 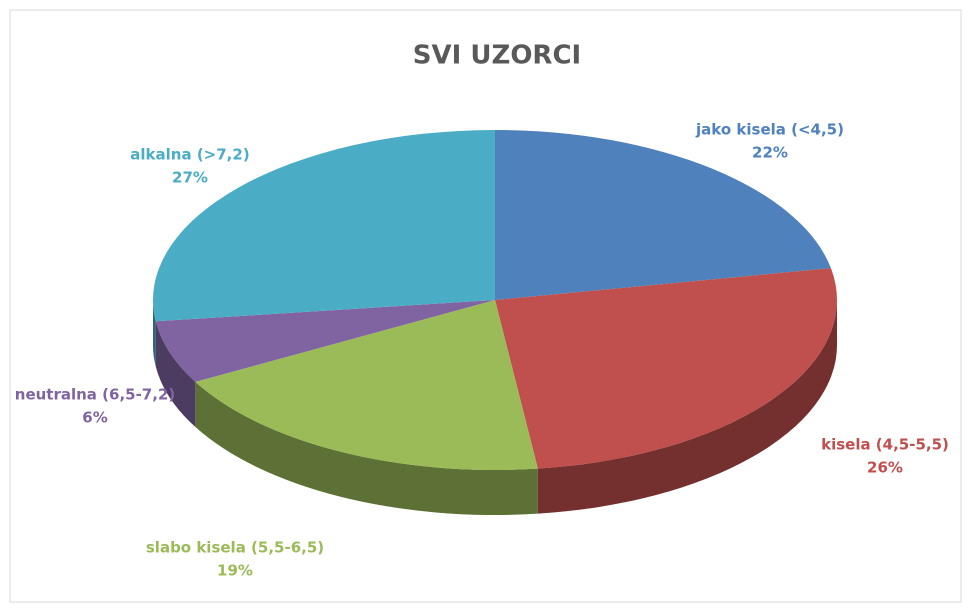 I want to click on slice-value-label: 27%, so click(x=190, y=178).